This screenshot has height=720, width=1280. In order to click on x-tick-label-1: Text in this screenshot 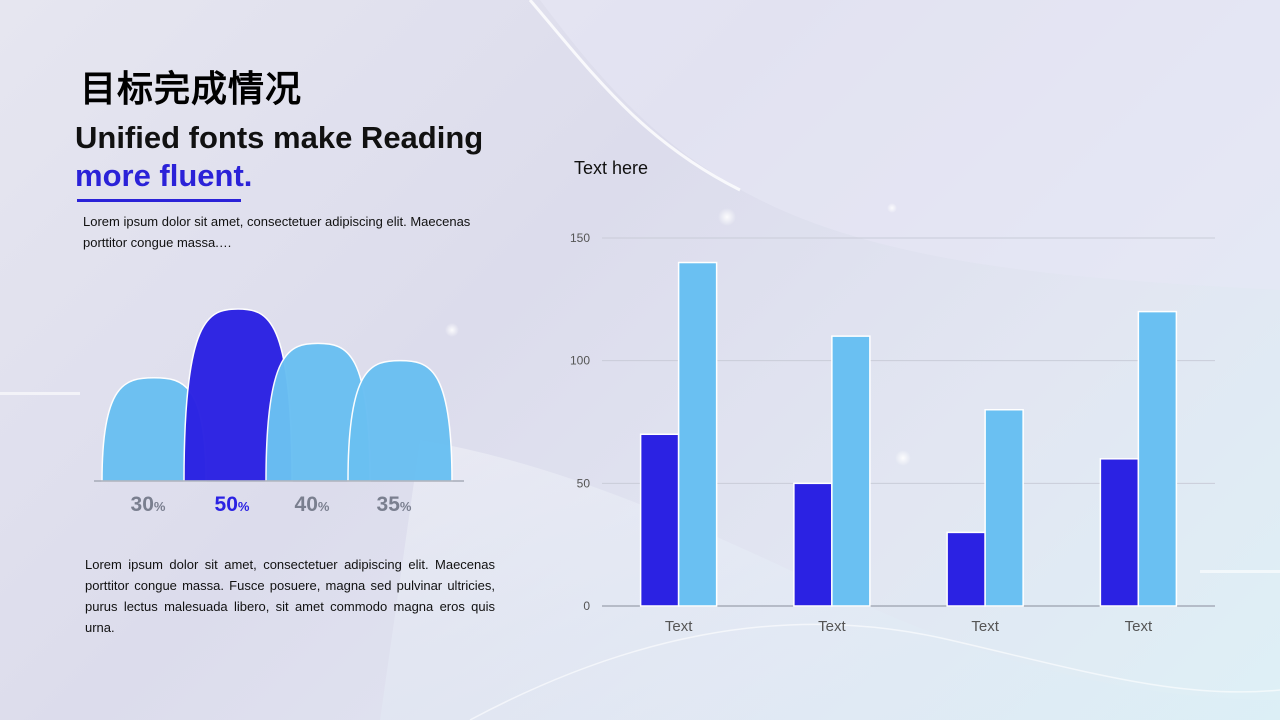, I will do `click(679, 626)`.